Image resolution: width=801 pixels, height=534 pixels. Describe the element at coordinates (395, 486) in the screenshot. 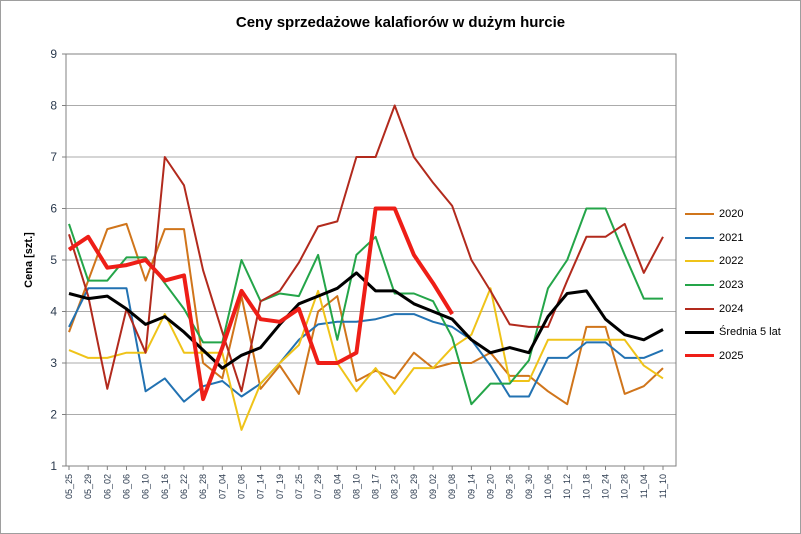

I see `x-tick-label: 08_23` at that location.